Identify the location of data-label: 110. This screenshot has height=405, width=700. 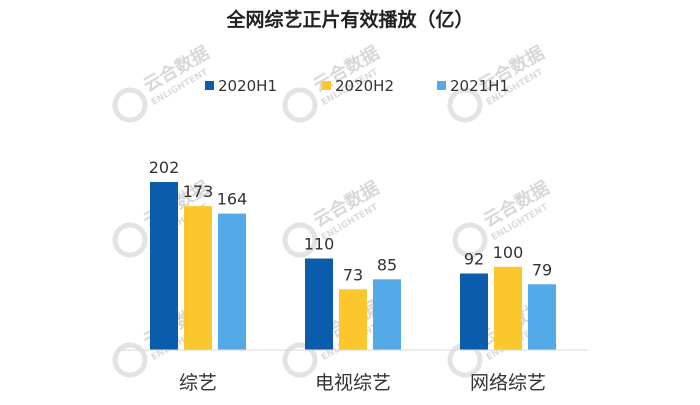
(319, 244).